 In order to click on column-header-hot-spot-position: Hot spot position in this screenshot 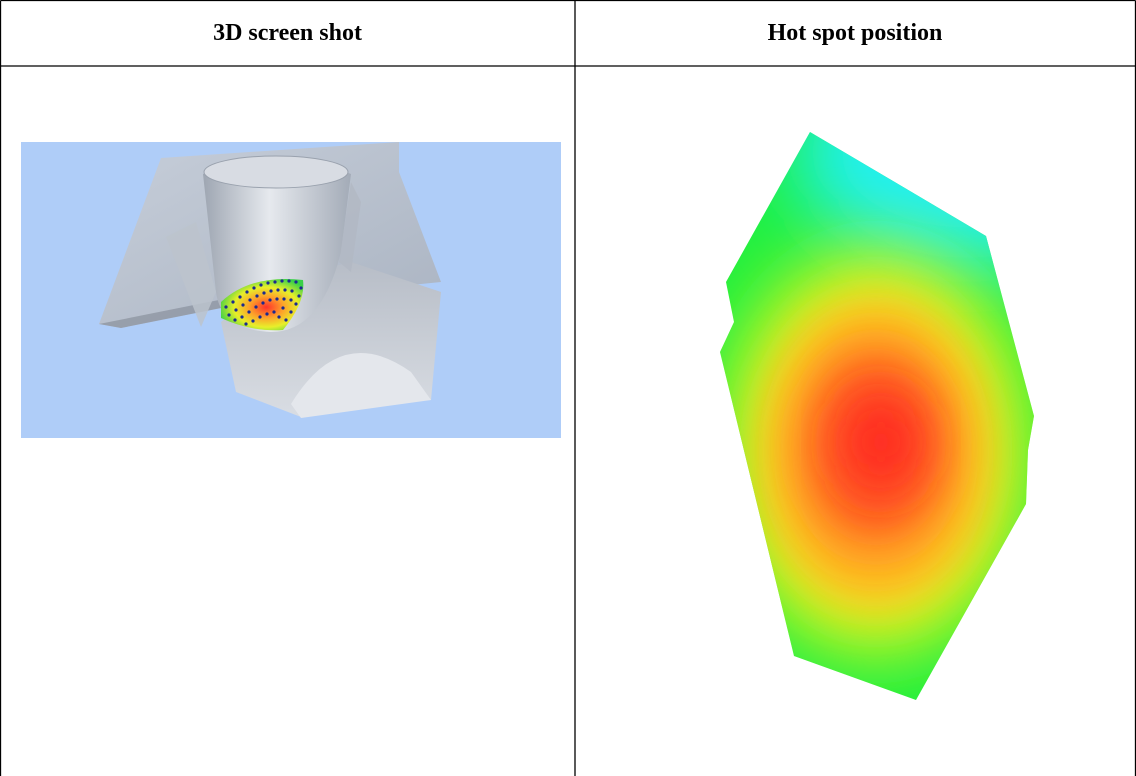, I will do `click(855, 32)`.